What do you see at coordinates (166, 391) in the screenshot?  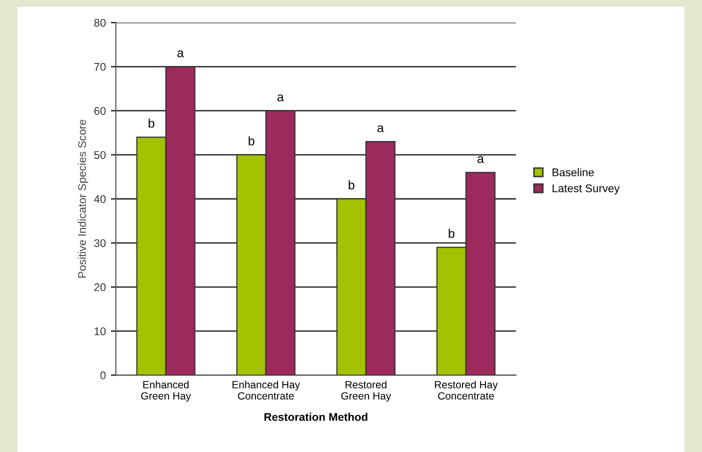 I see `x-tick-label: Enhanced Green Hay` at bounding box center [166, 391].